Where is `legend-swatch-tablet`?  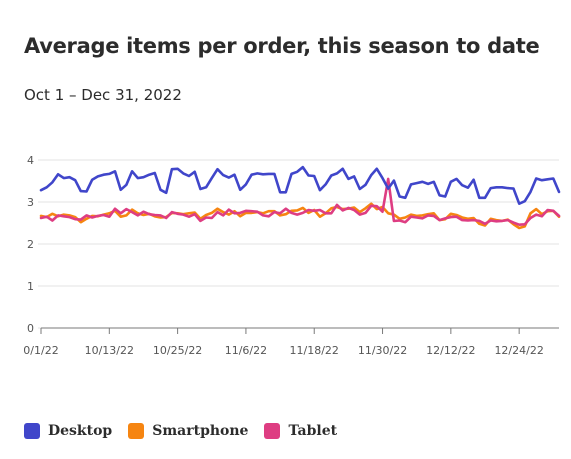
legend-swatch-tablet is located at coordinates (272, 431).